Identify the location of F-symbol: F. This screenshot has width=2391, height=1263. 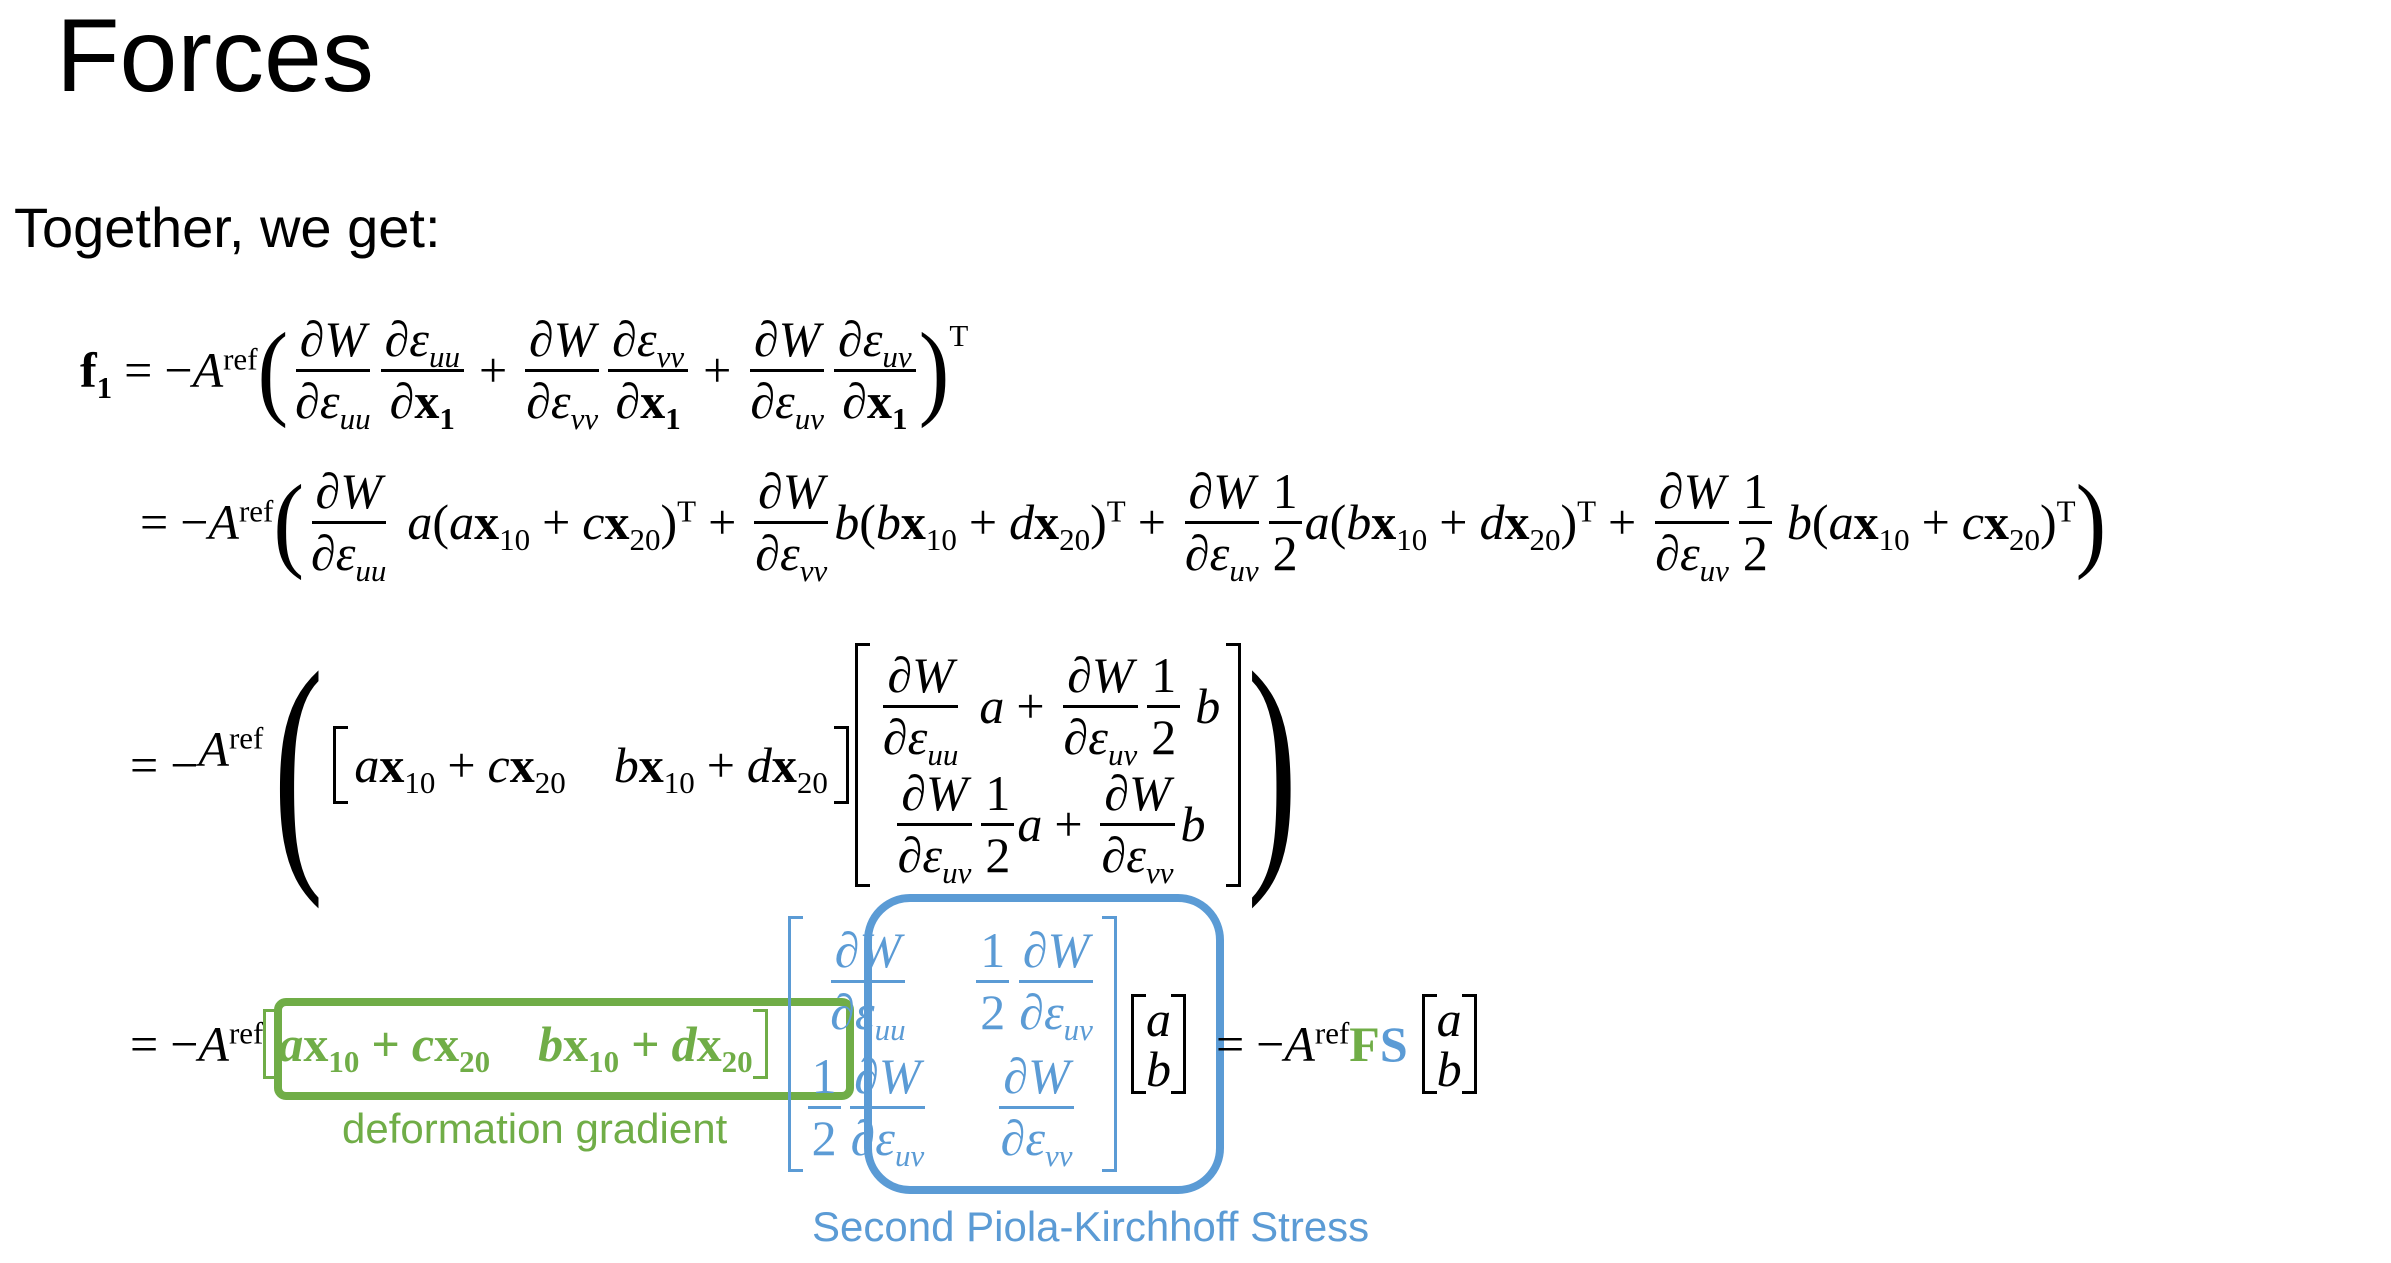
(1364, 1044).